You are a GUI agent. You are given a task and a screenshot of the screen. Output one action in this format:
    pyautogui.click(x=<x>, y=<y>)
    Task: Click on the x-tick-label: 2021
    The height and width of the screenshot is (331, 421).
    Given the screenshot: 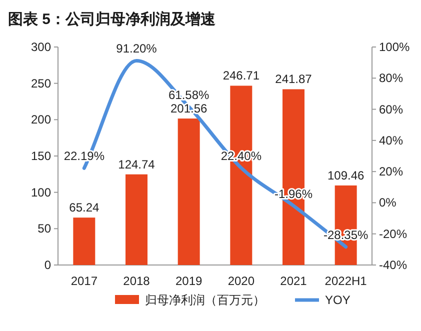 What is the action you would take?
    pyautogui.click(x=294, y=281)
    